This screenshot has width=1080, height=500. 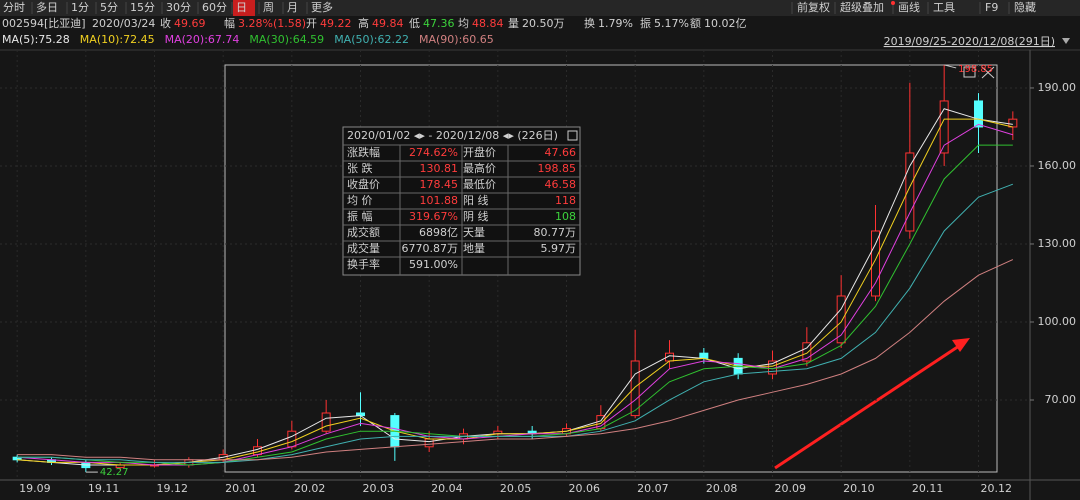 What do you see at coordinates (117, 39) in the screenshot?
I see `legend-entry: MA(10):72.45` at bounding box center [117, 39].